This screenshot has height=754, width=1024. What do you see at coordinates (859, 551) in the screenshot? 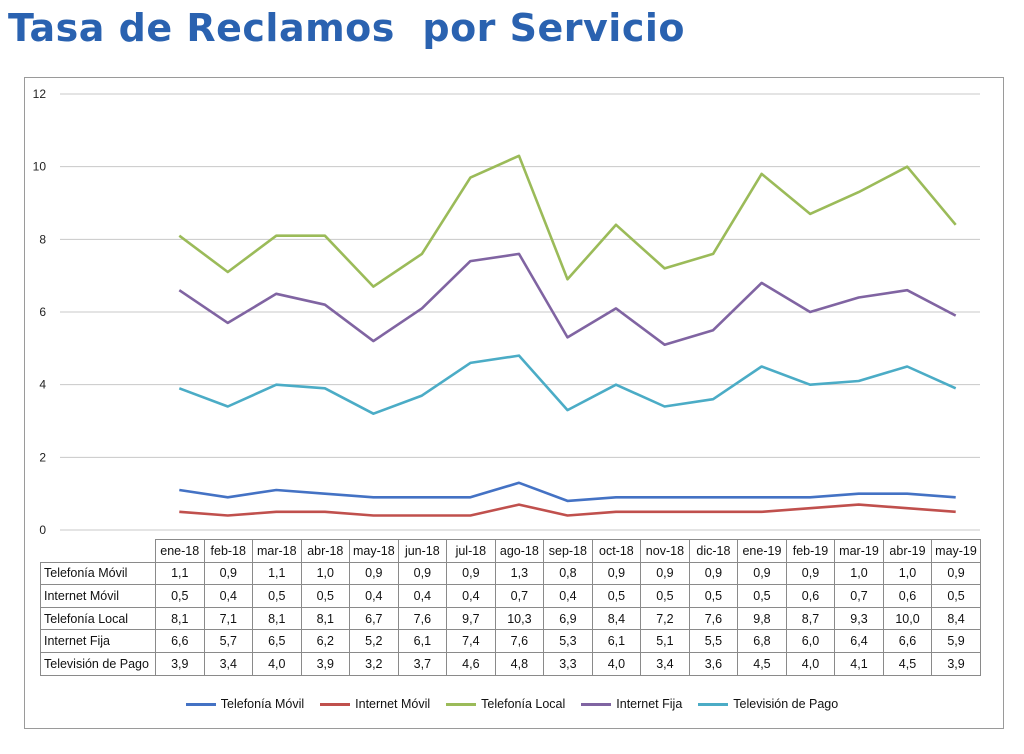
I see `x-category-label: mar-19` at bounding box center [859, 551].